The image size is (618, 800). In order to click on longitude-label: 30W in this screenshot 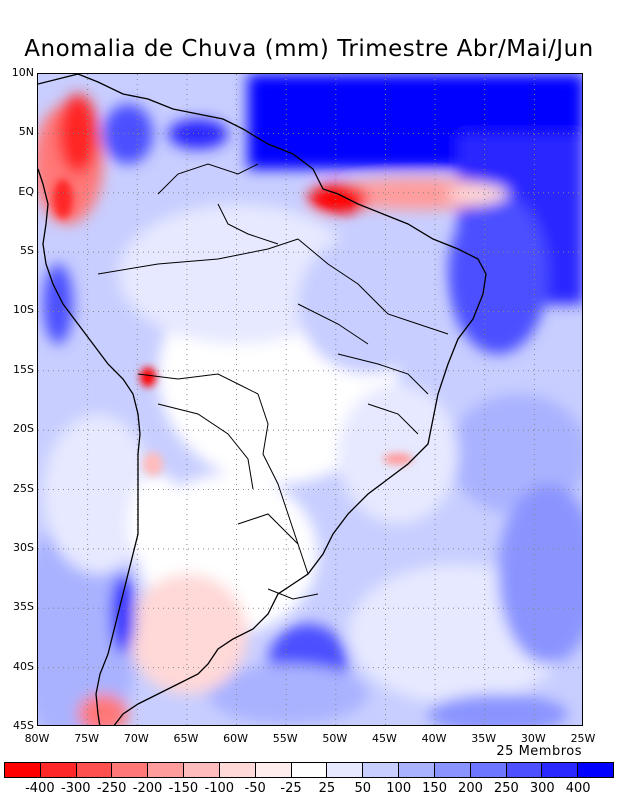, I will do `click(533, 738)`.